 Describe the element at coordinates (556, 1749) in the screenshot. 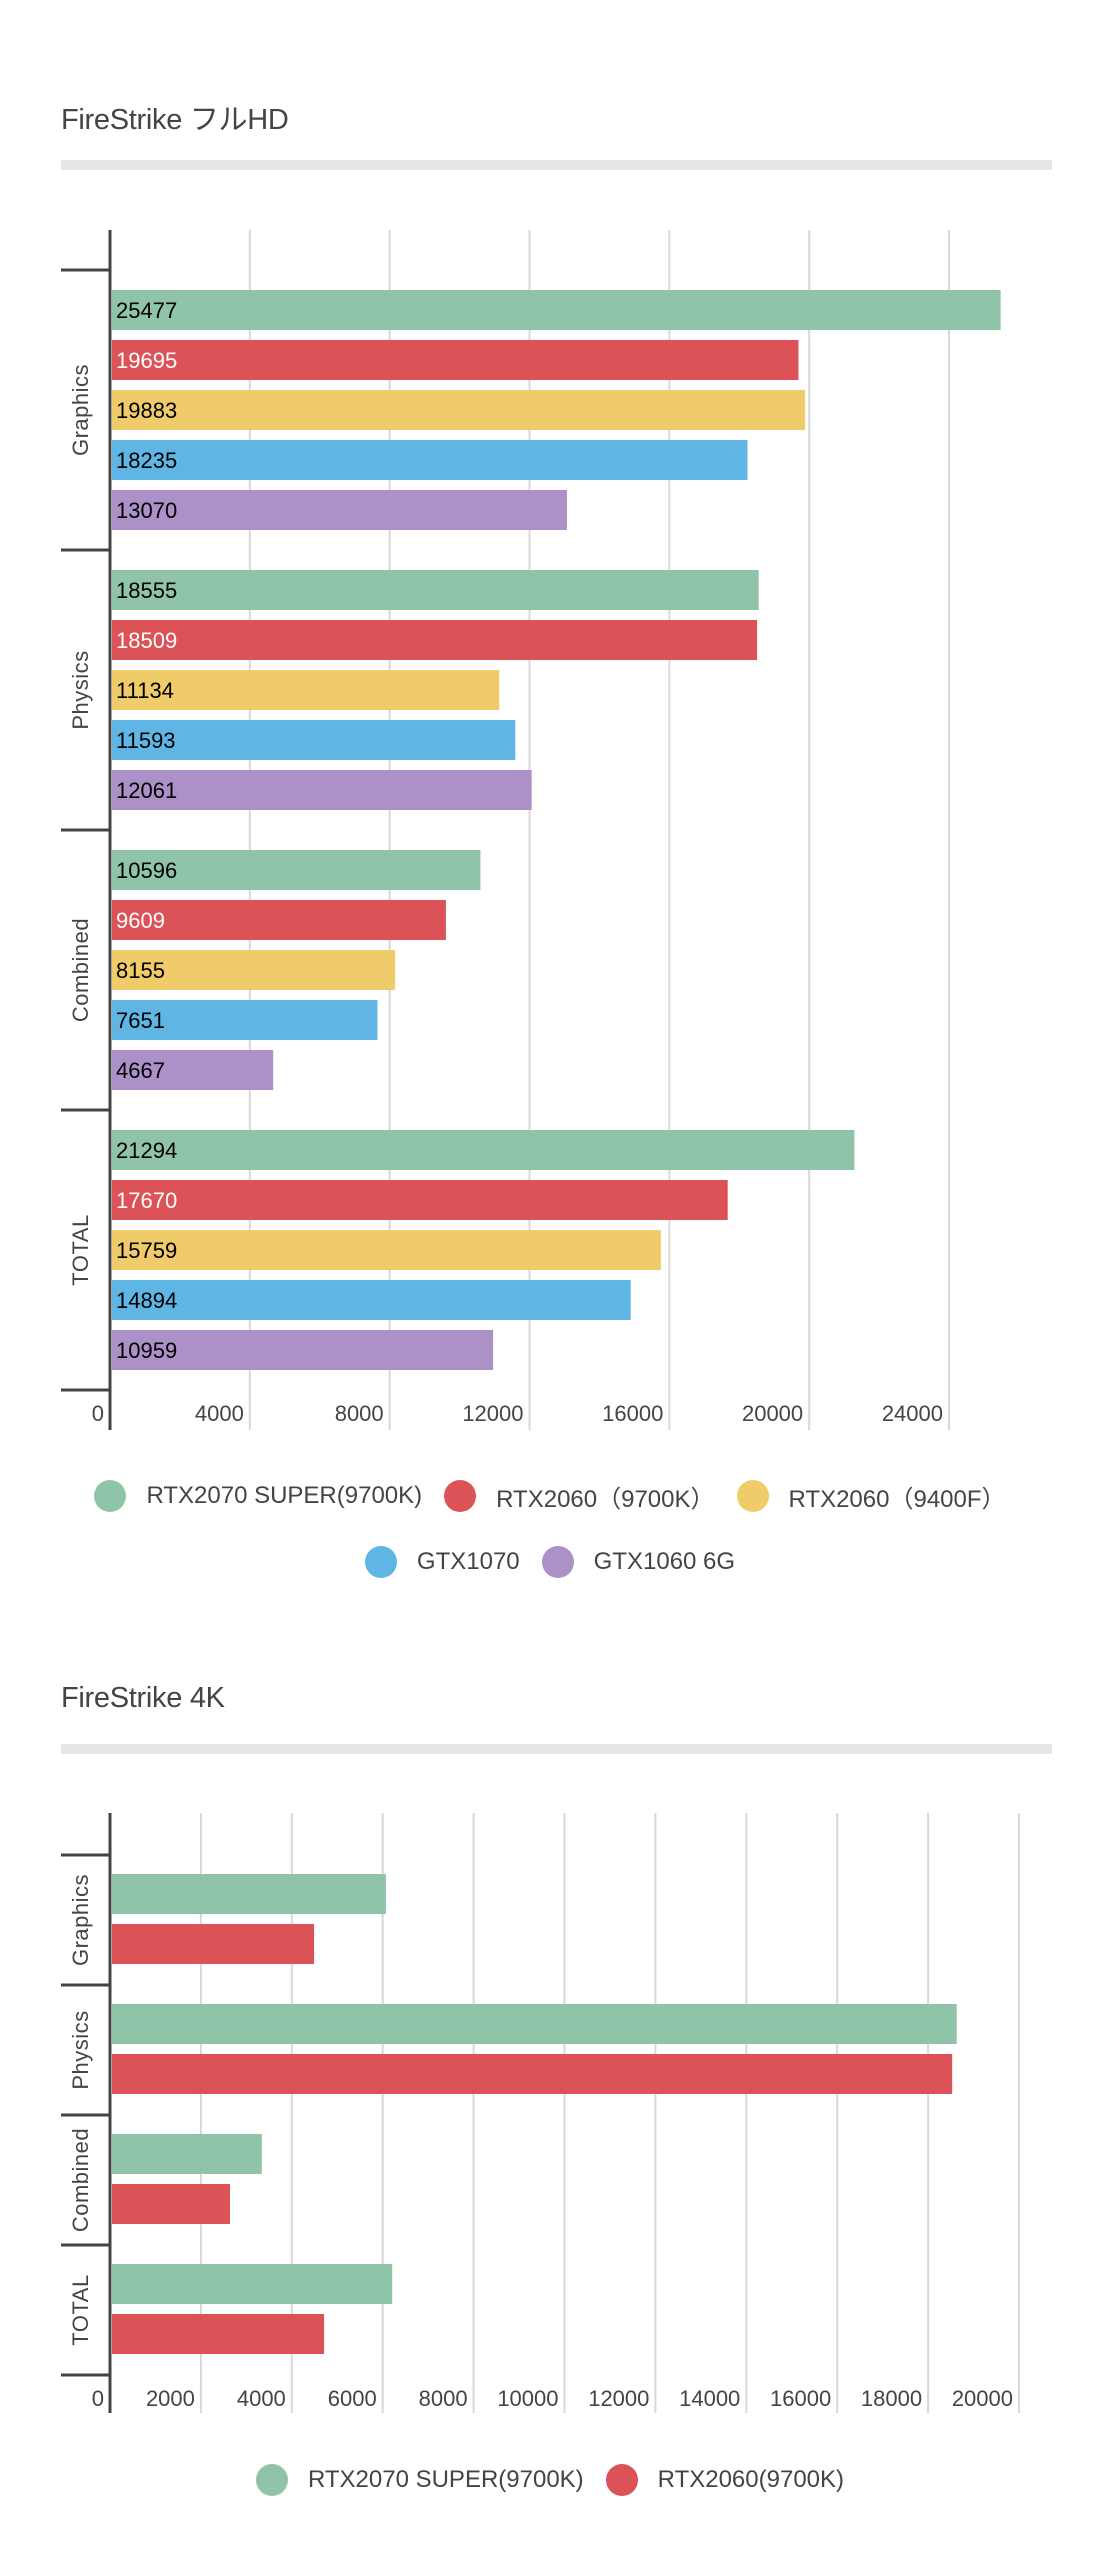

I see `title-divider-4k` at that location.